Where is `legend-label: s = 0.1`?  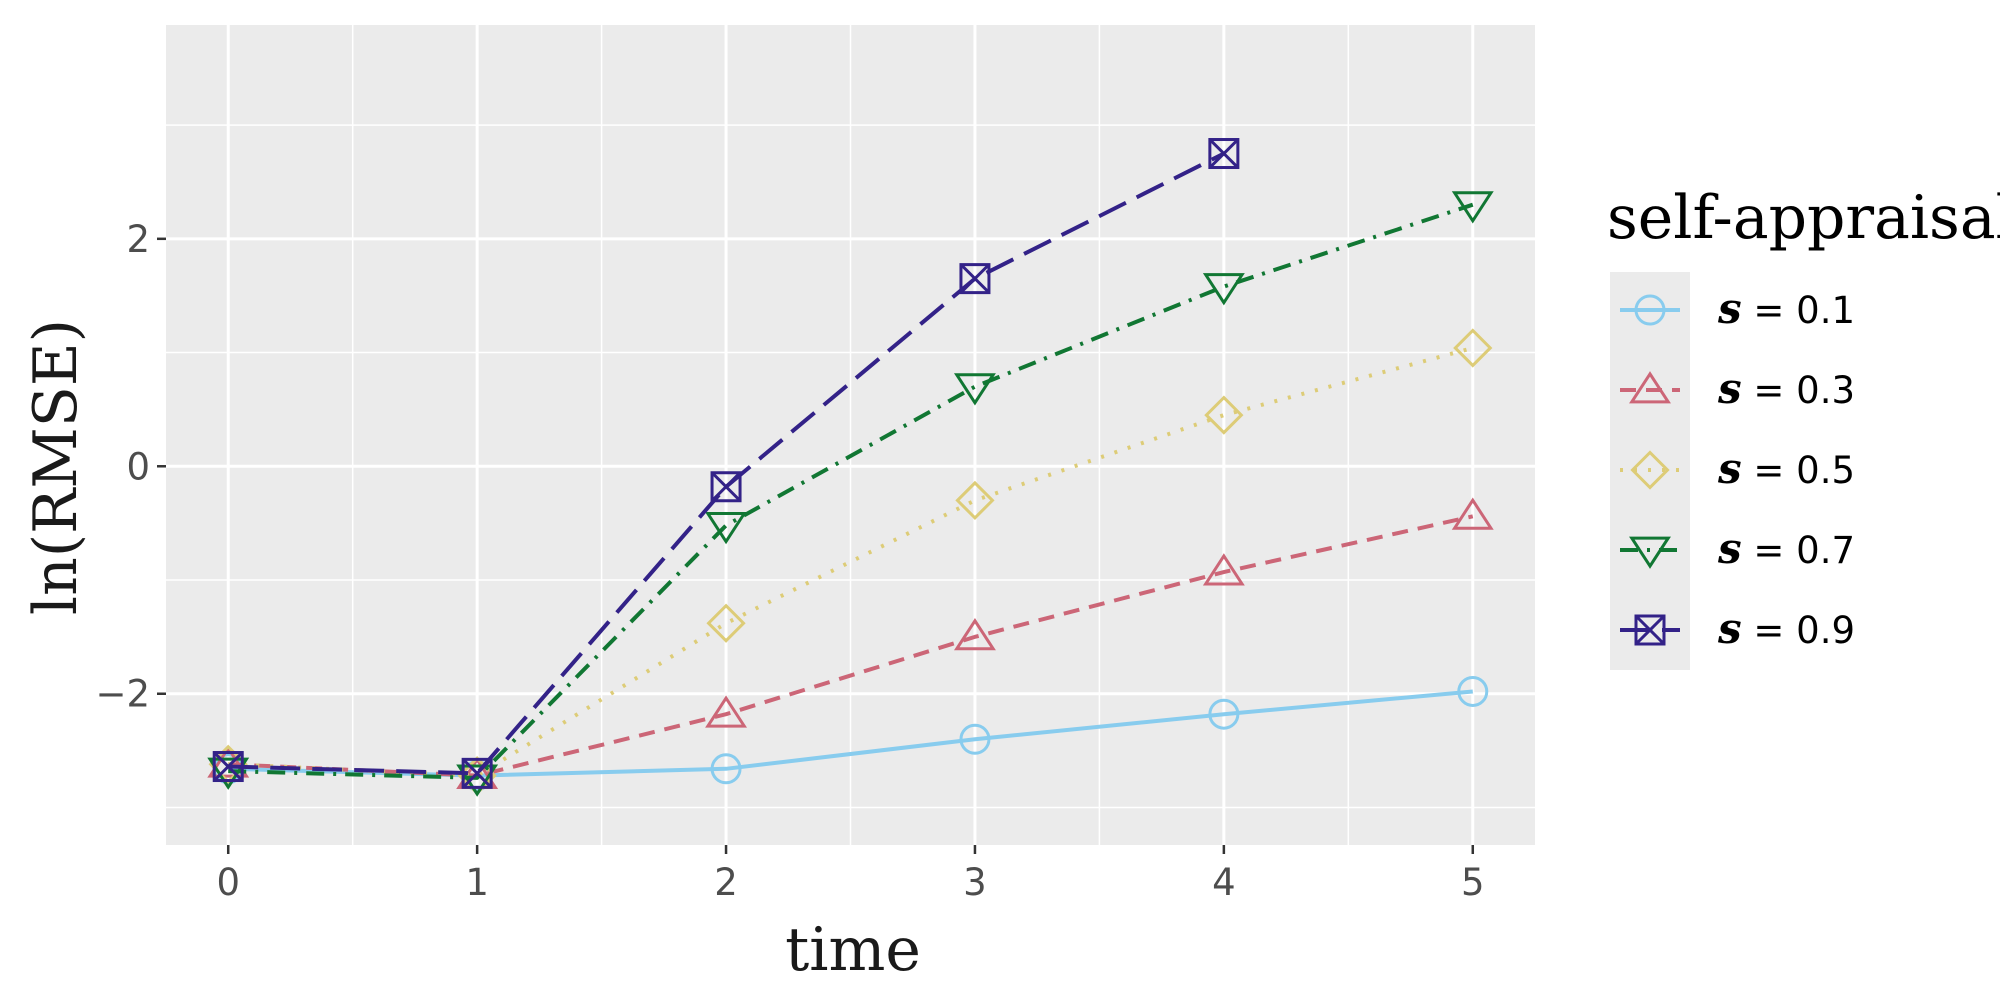
legend-label: s = 0.1 is located at coordinates (1786, 308).